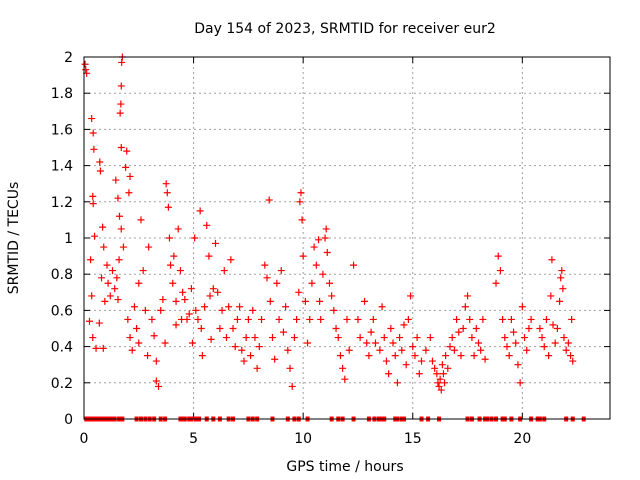 This screenshot has height=480, width=640. What do you see at coordinates (522, 439) in the screenshot?
I see `x-tick-label: 20` at bounding box center [522, 439].